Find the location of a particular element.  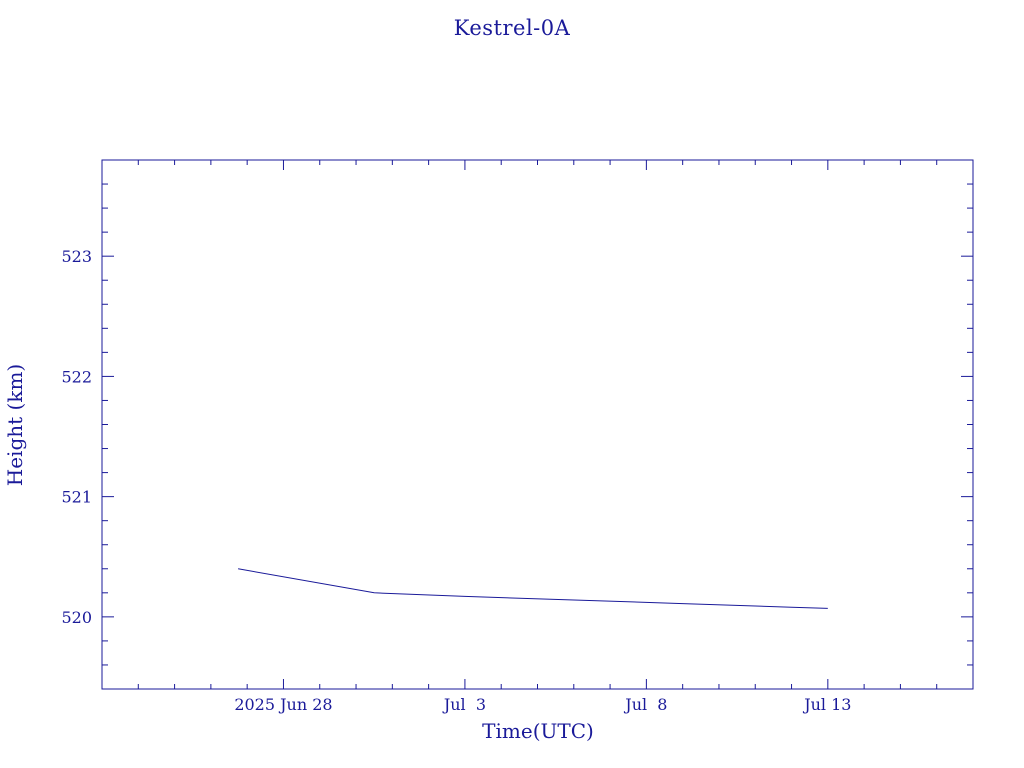

y-tick-label: 520 is located at coordinates (76, 617).